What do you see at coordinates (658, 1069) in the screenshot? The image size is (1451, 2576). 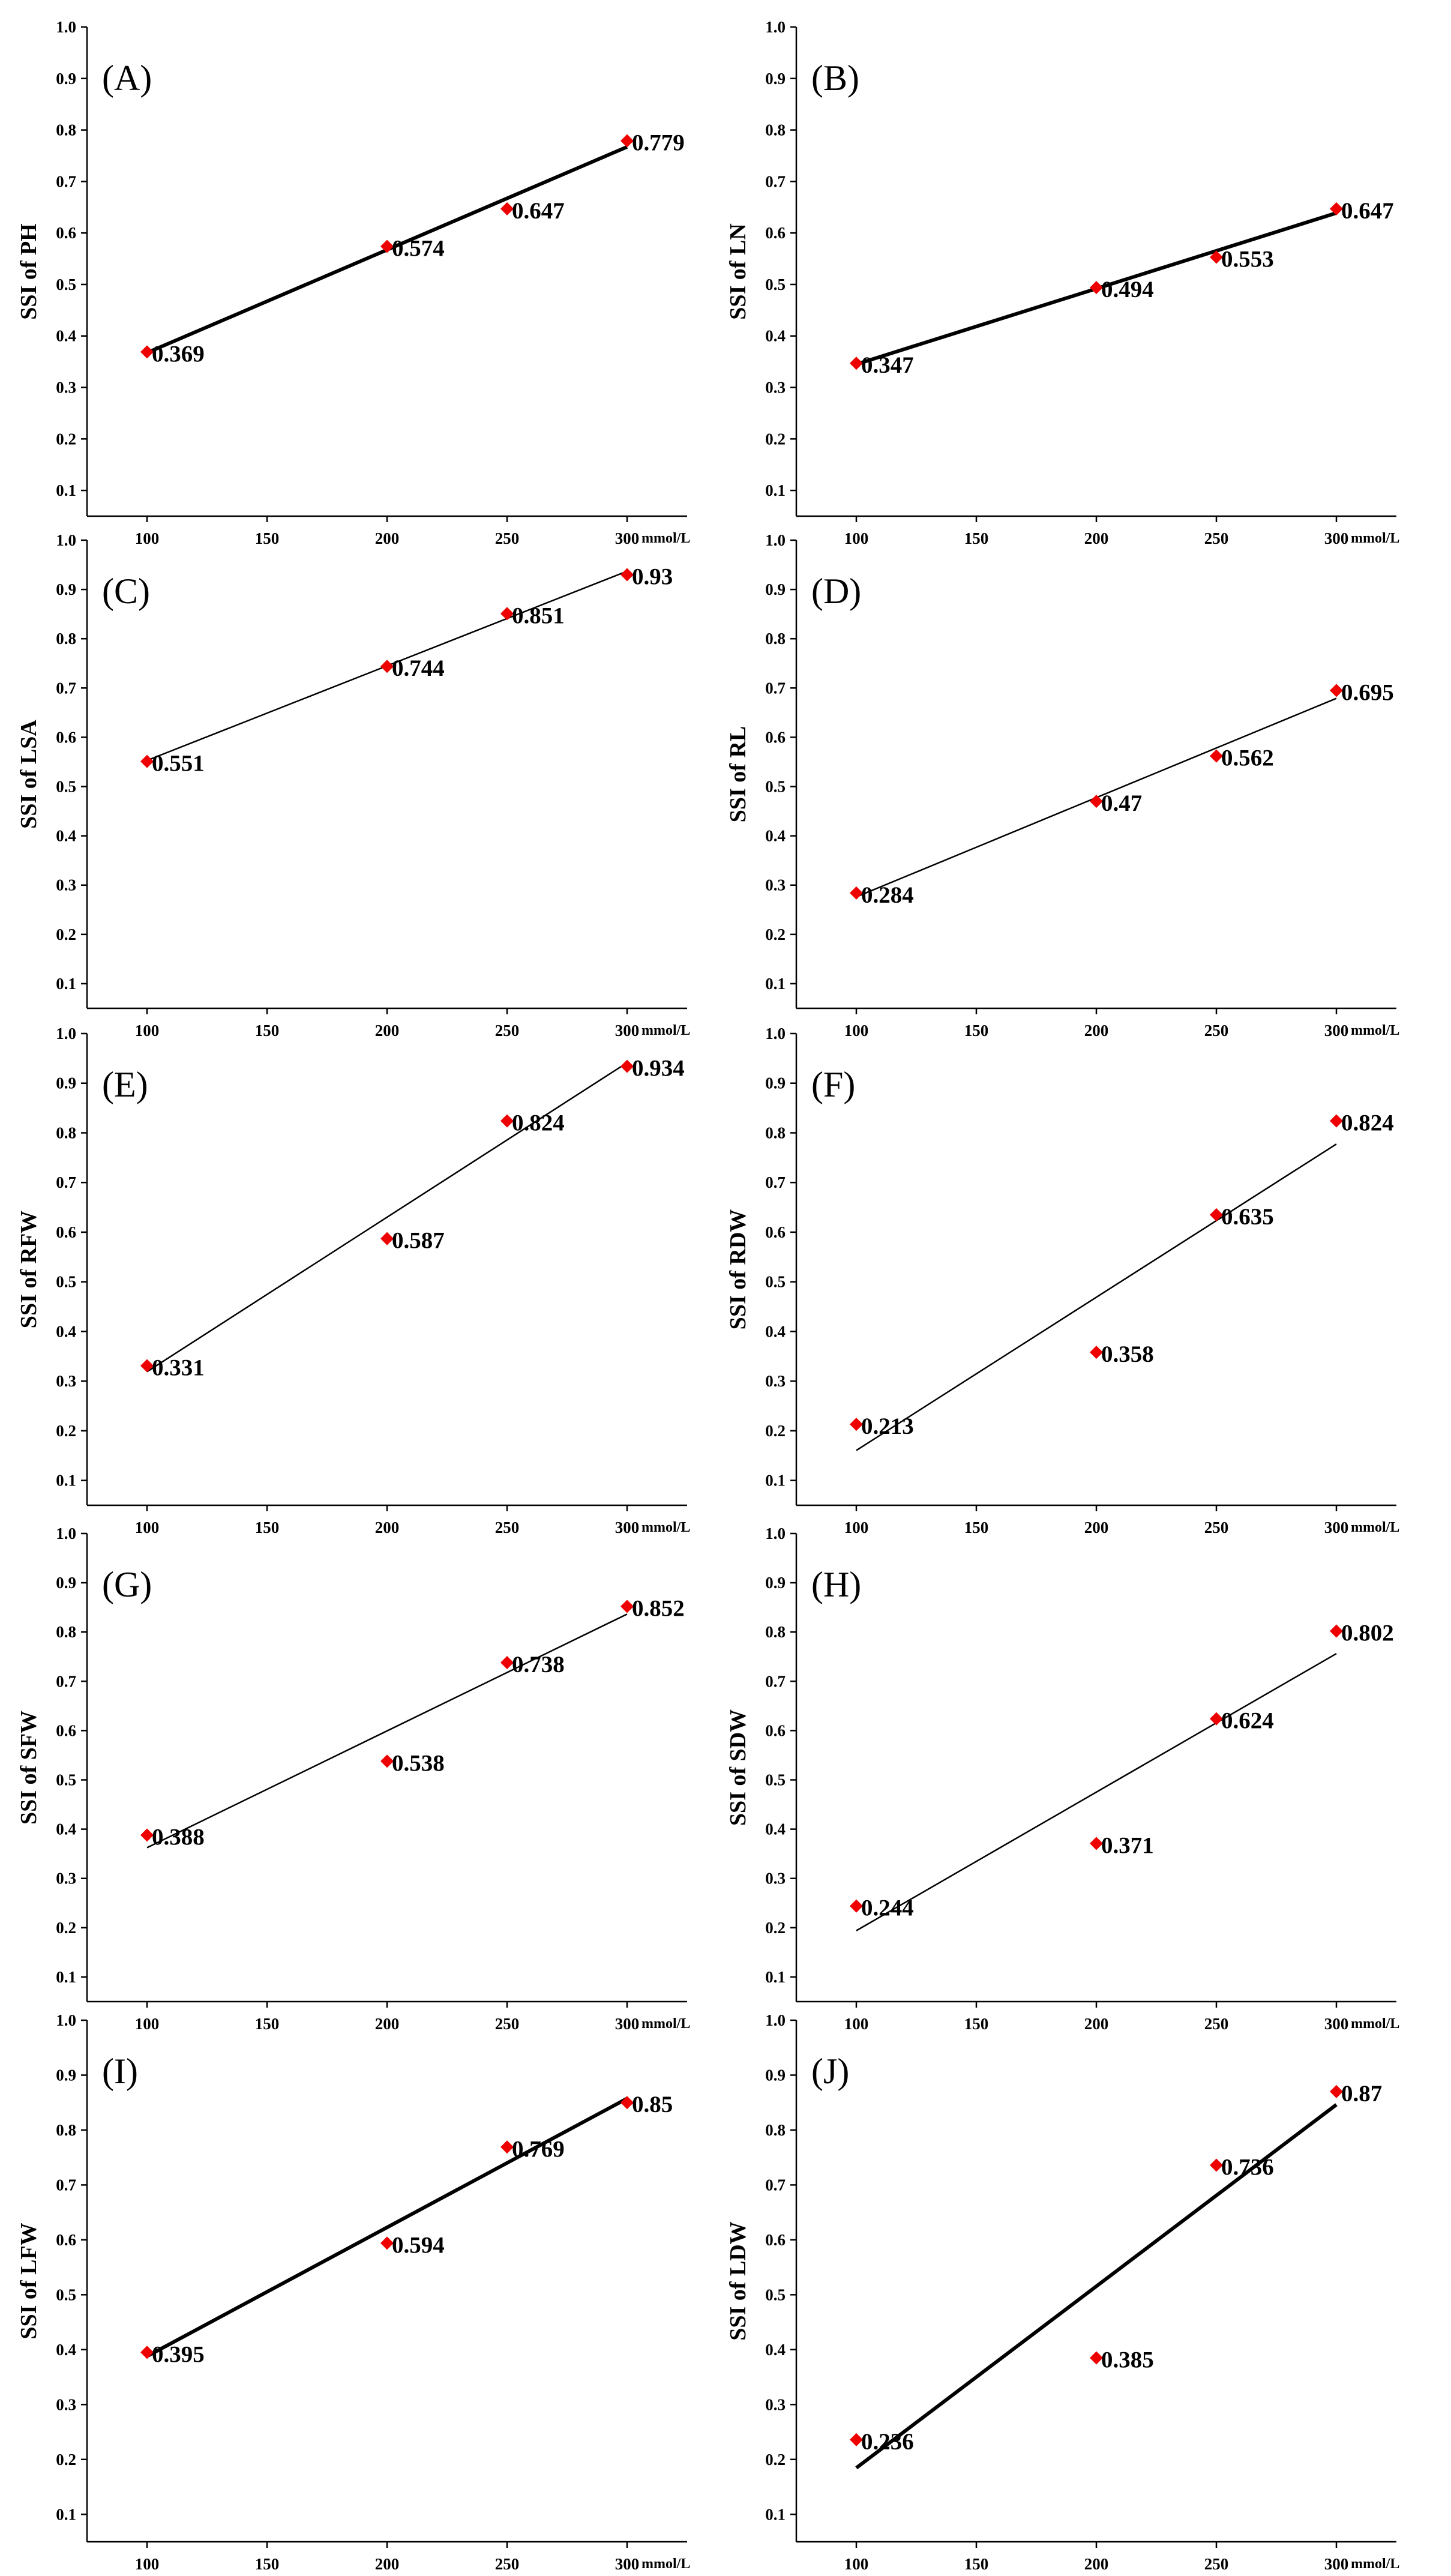 I see `data-label: 0.934` at bounding box center [658, 1069].